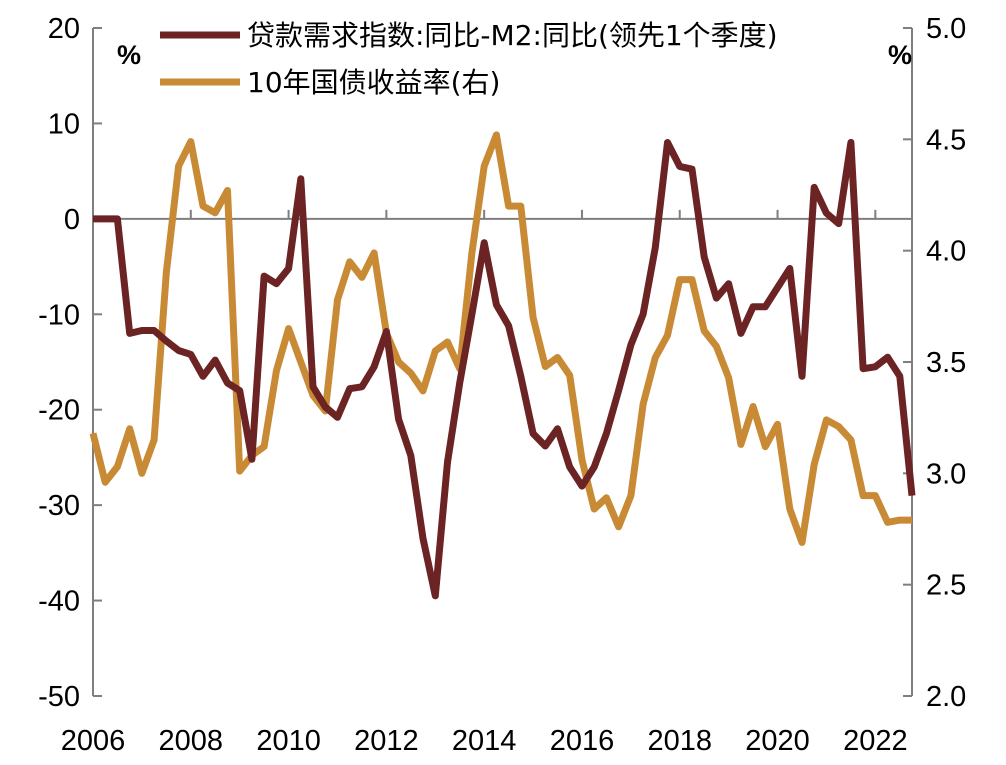 Image resolution: width=1006 pixels, height=765 pixels. Describe the element at coordinates (386, 741) in the screenshot. I see `x-tick-label: 2012` at that location.